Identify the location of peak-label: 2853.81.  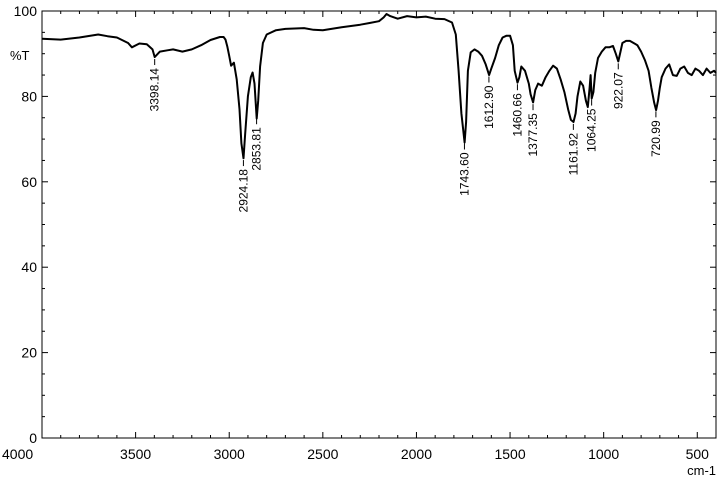
(257, 149).